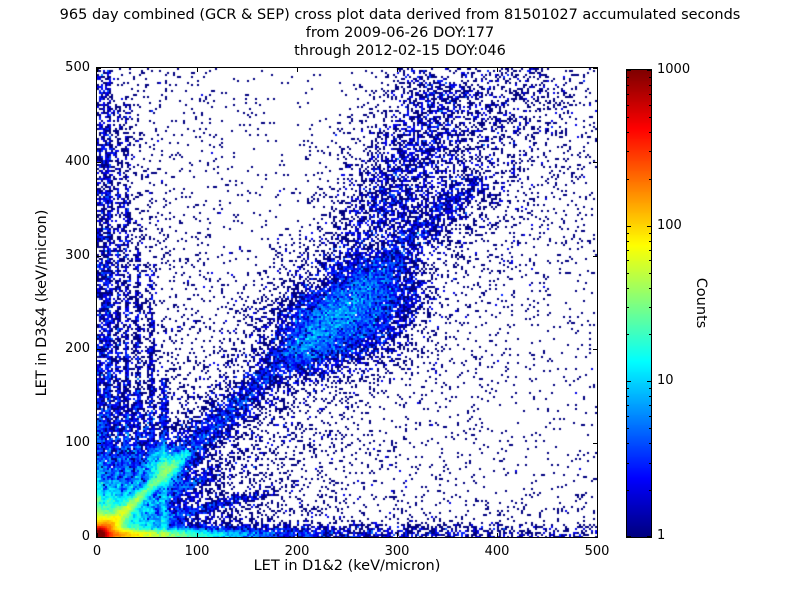 The height and width of the screenshot is (600, 800). I want to click on x-tick-label: 500, so click(597, 551).